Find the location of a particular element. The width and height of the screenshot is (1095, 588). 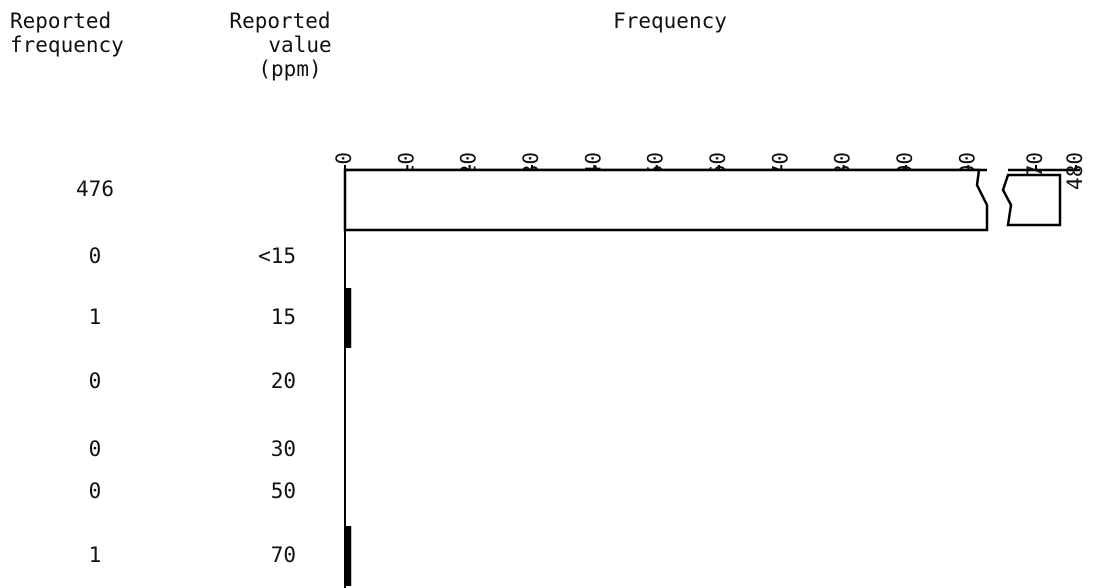

chart-title: Frequency is located at coordinates (670, 21).